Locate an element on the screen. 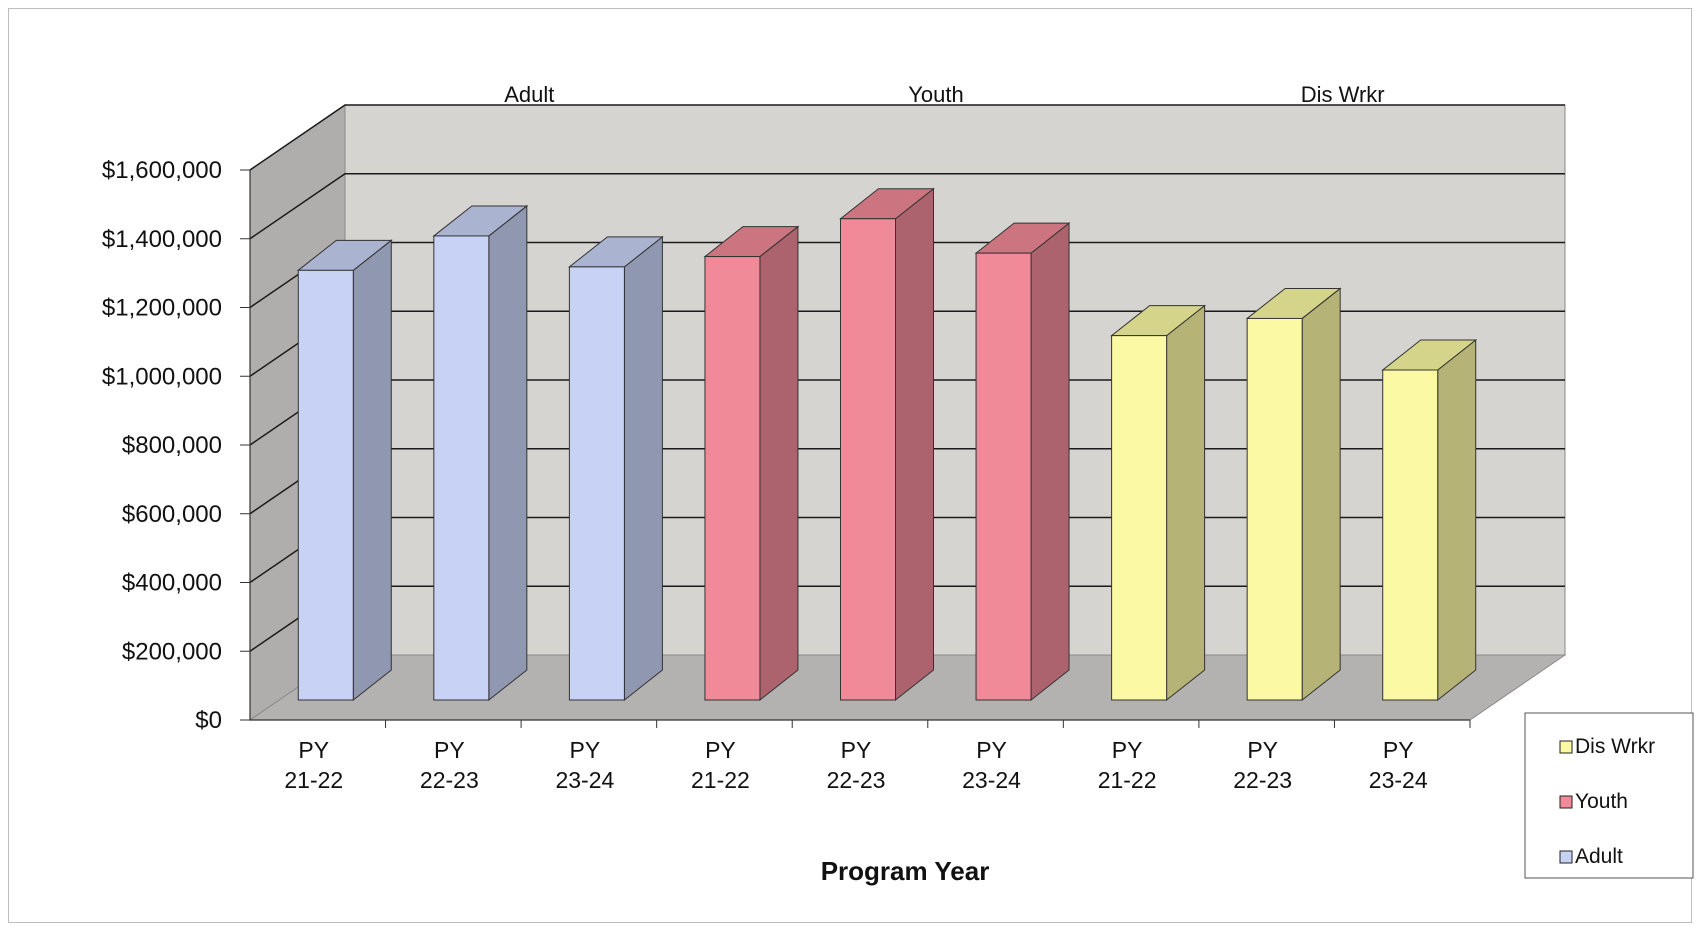 This screenshot has height=933, width=1702. y-tick-label: $200,000 is located at coordinates (172, 651).